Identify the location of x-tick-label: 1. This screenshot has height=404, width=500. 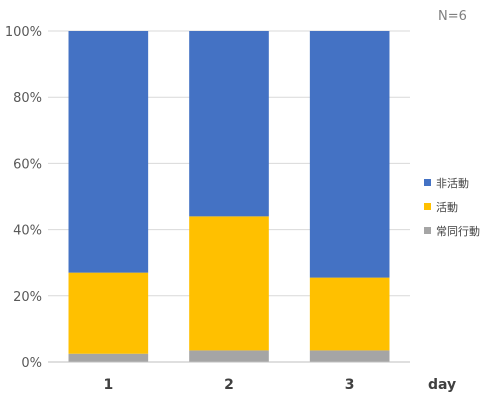
(108, 385).